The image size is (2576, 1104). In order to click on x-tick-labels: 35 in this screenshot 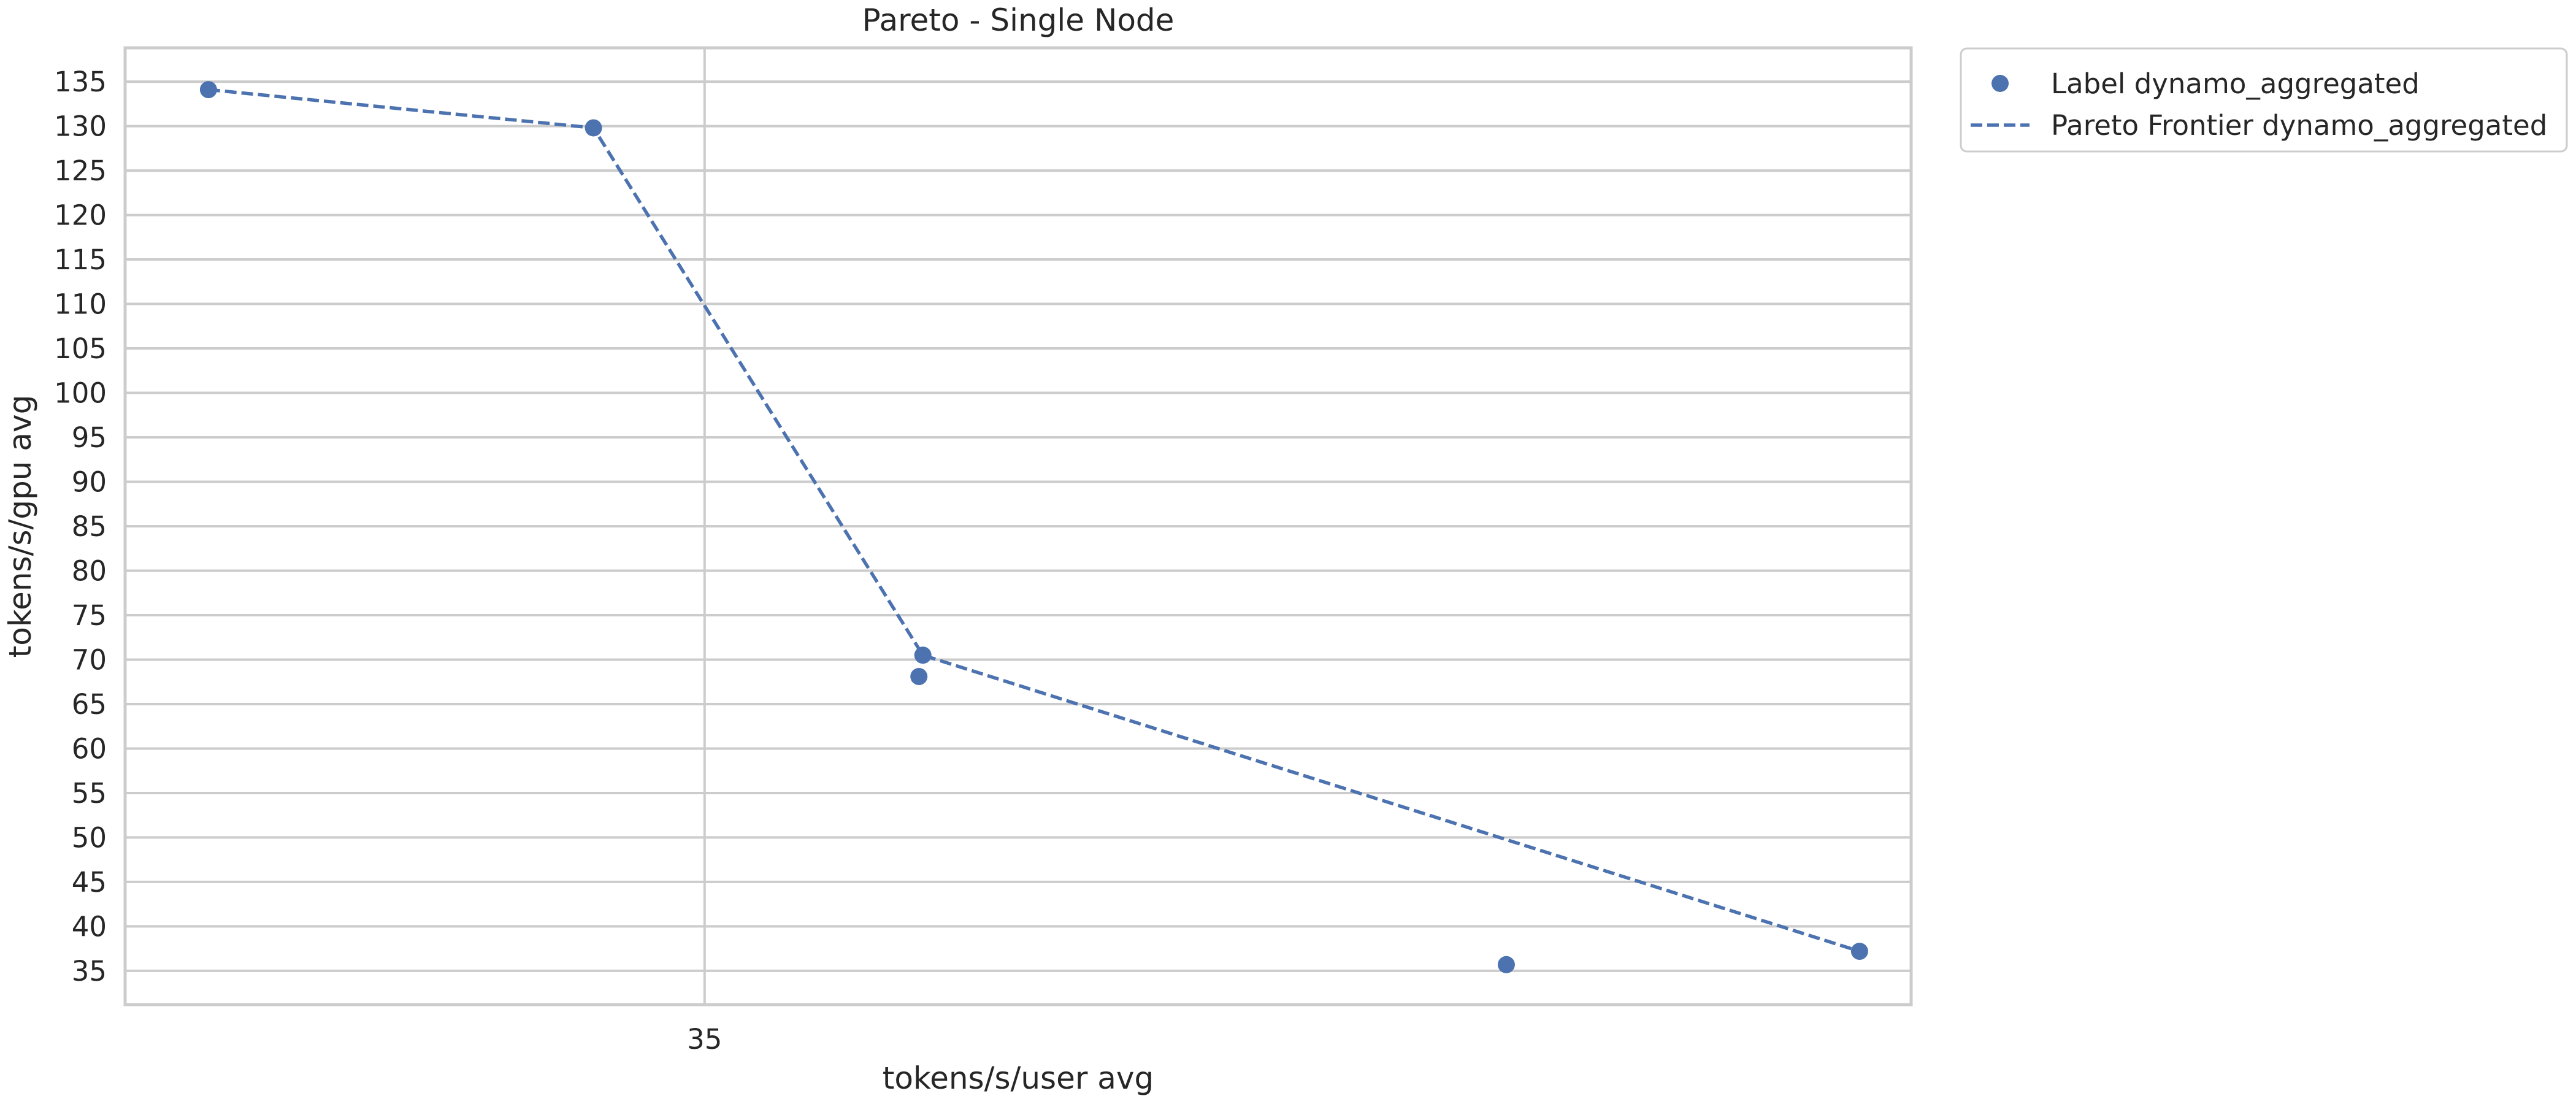, I will do `click(704, 1039)`.